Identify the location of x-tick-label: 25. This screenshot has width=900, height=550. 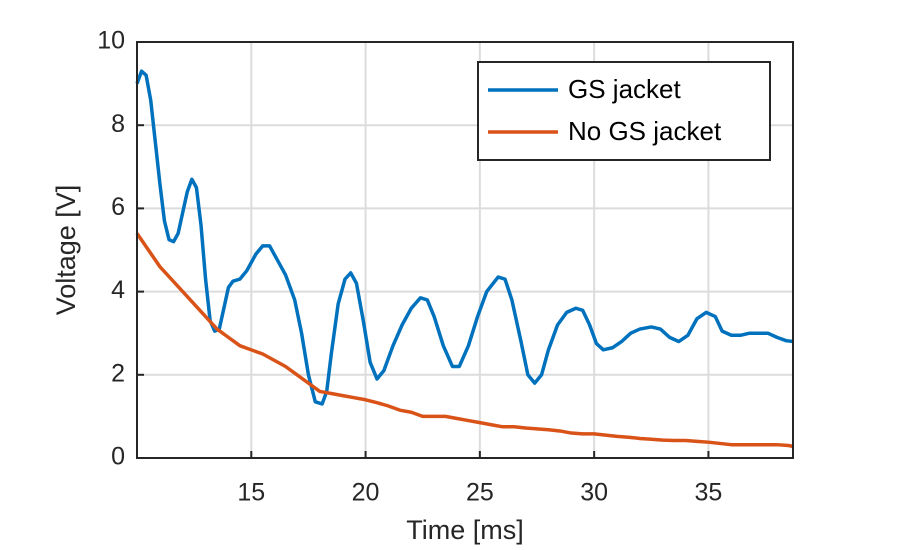
(480, 493).